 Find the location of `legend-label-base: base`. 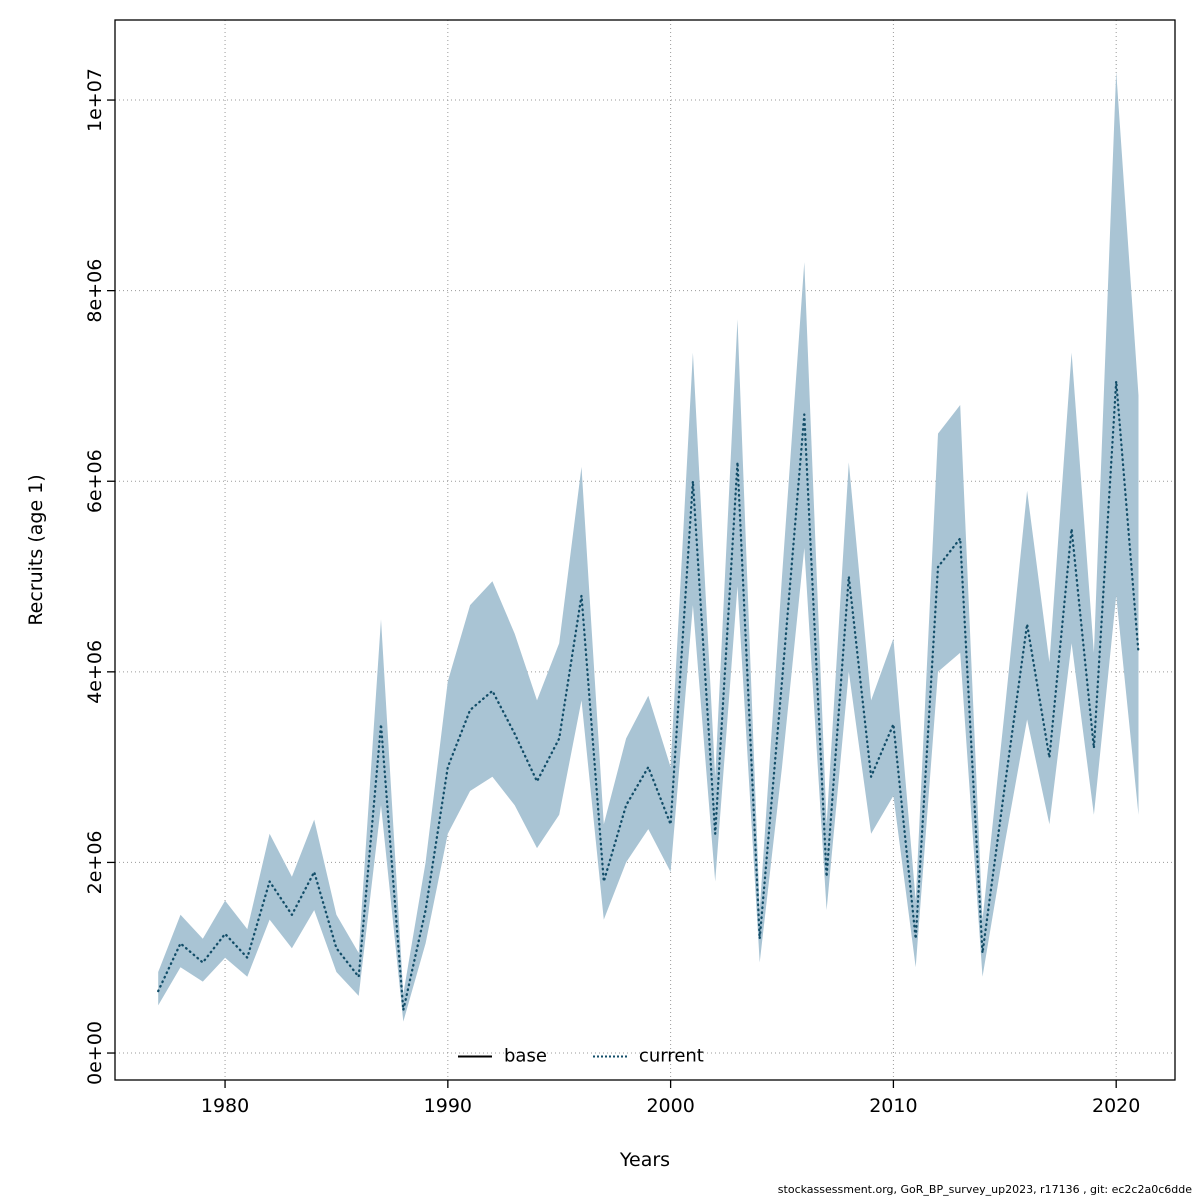

legend-label-base: base is located at coordinates (525, 1056).